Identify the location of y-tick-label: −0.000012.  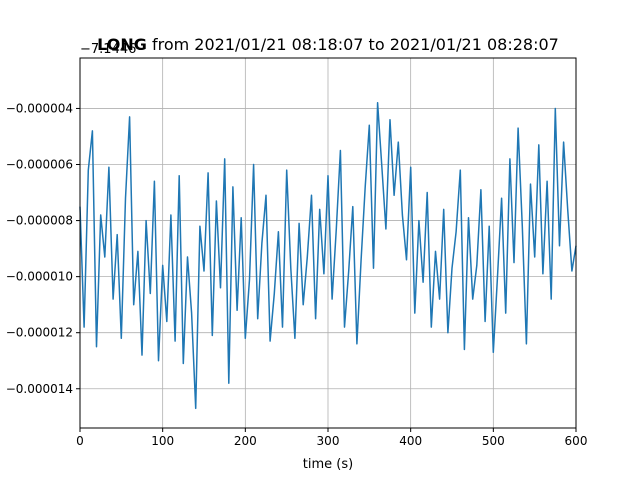
(39, 333).